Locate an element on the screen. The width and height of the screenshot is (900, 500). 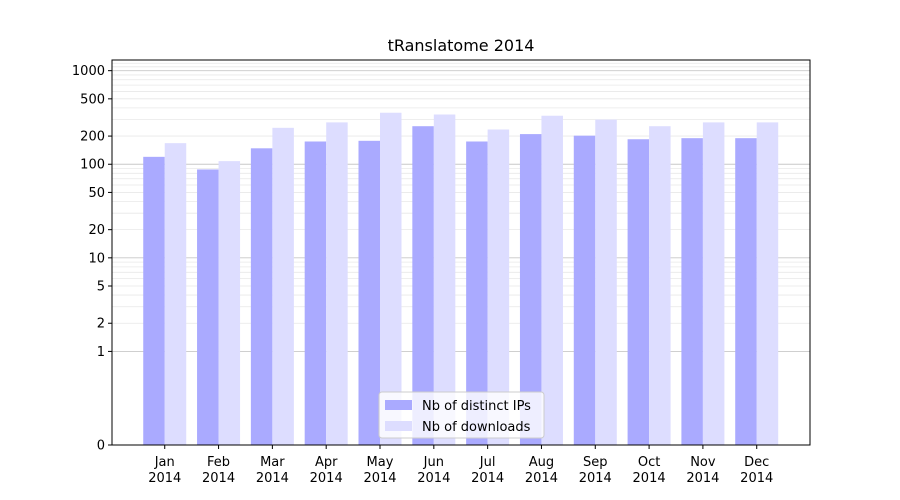
legend: Nb of distinct IPs Nb of downloads is located at coordinates (461, 415).